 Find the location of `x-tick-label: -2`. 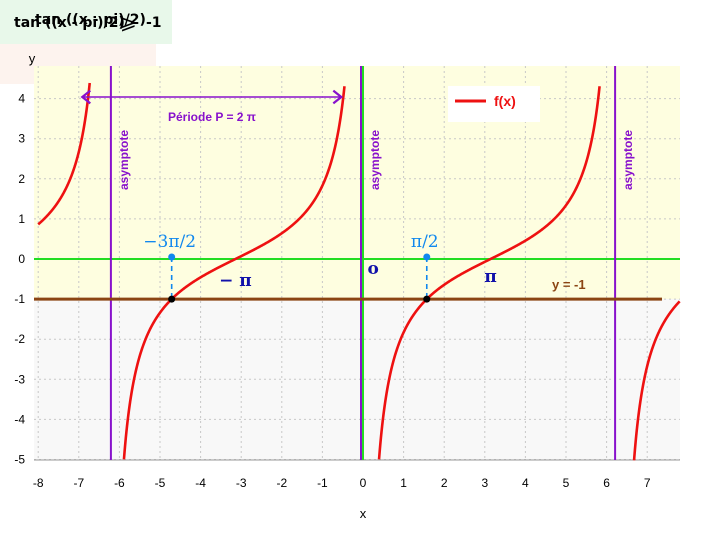

x-tick-label: -2 is located at coordinates (281, 483).